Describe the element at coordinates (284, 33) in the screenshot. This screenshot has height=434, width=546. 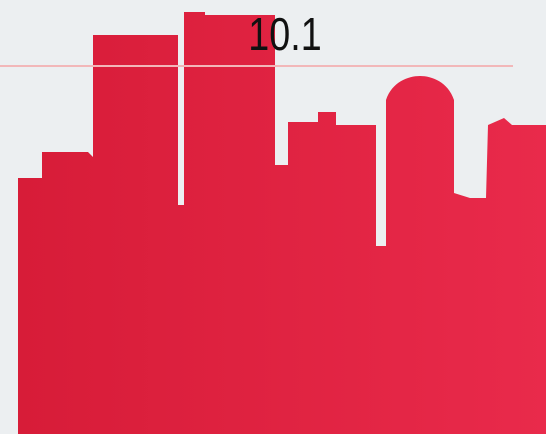
I see `score: 10.1` at that location.